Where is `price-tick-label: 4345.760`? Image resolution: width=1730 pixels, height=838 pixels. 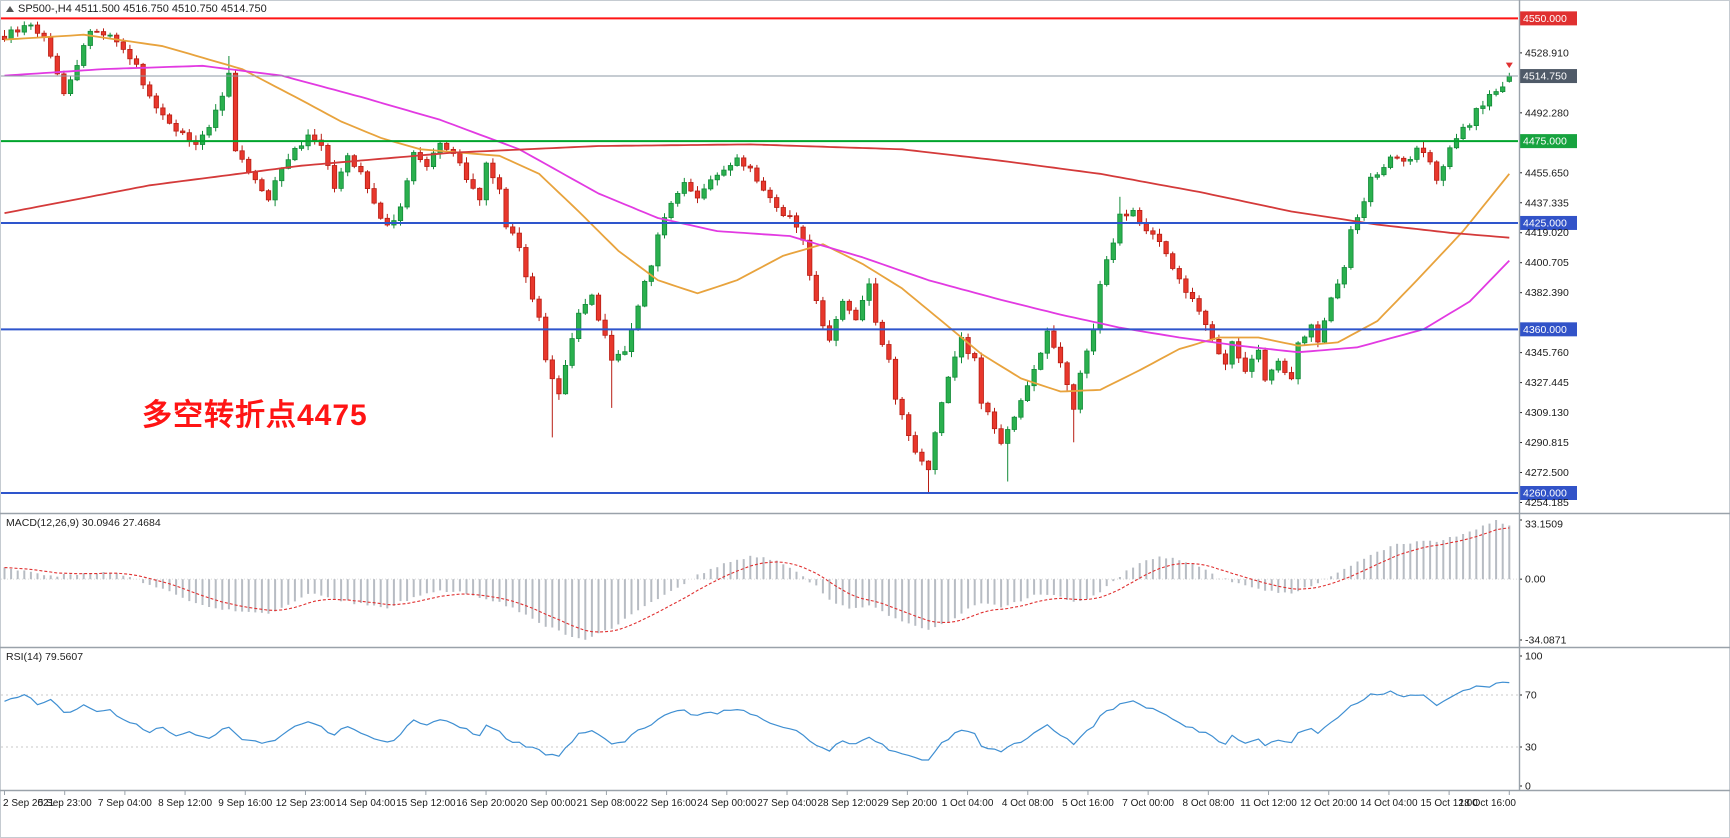 price-tick-label: 4345.760 is located at coordinates (1547, 353).